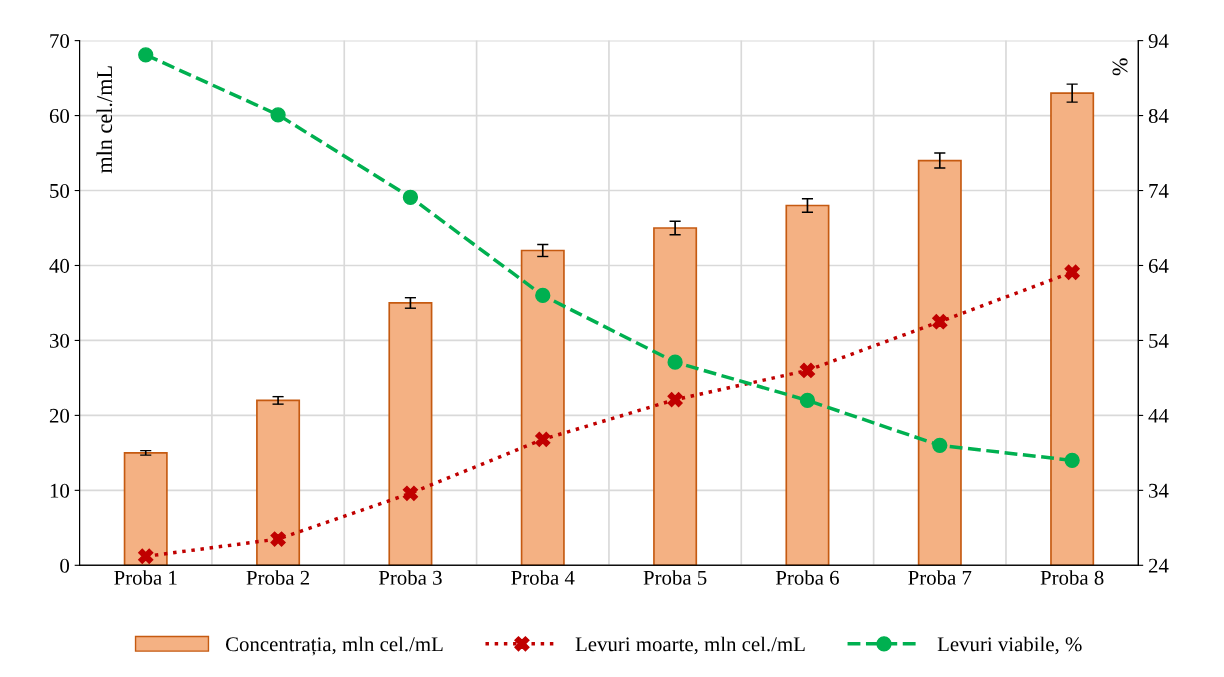 The image size is (1224, 677). What do you see at coordinates (60, 190) in the screenshot?
I see `y-tick-label: 50` at bounding box center [60, 190].